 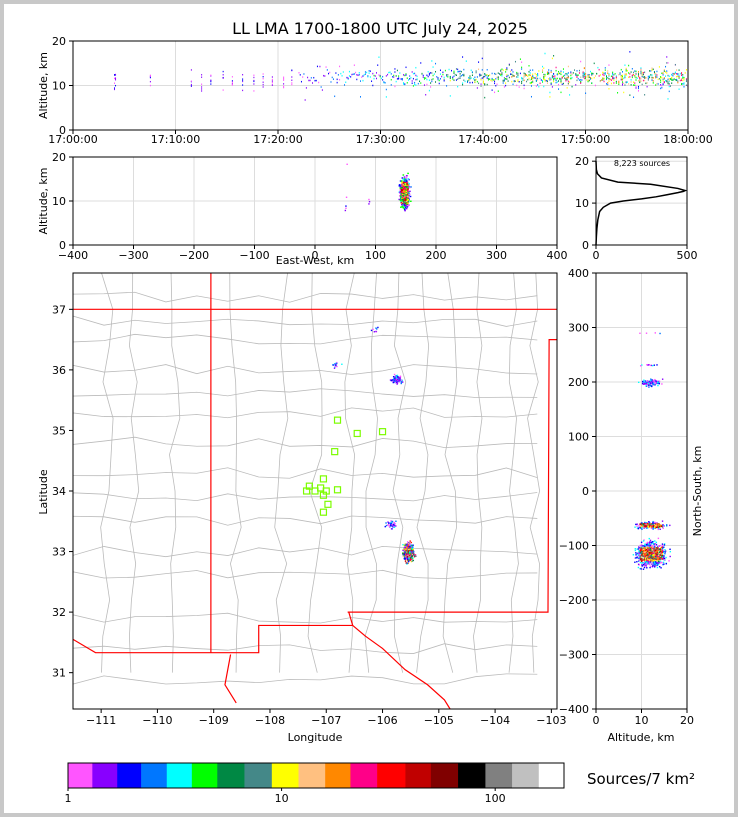 I want to click on latitude-tick-label: 33, so click(x=59, y=552).